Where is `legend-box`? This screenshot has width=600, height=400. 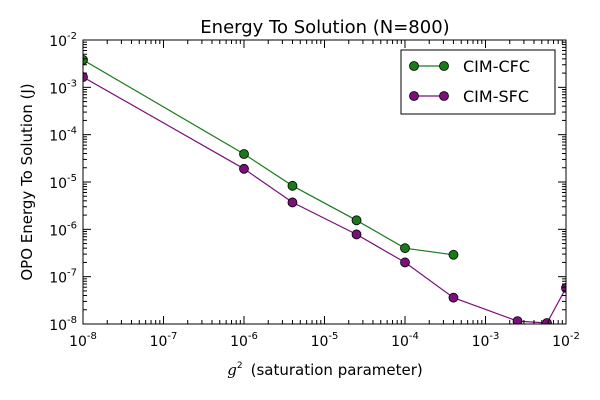 legend-box is located at coordinates (478, 82).